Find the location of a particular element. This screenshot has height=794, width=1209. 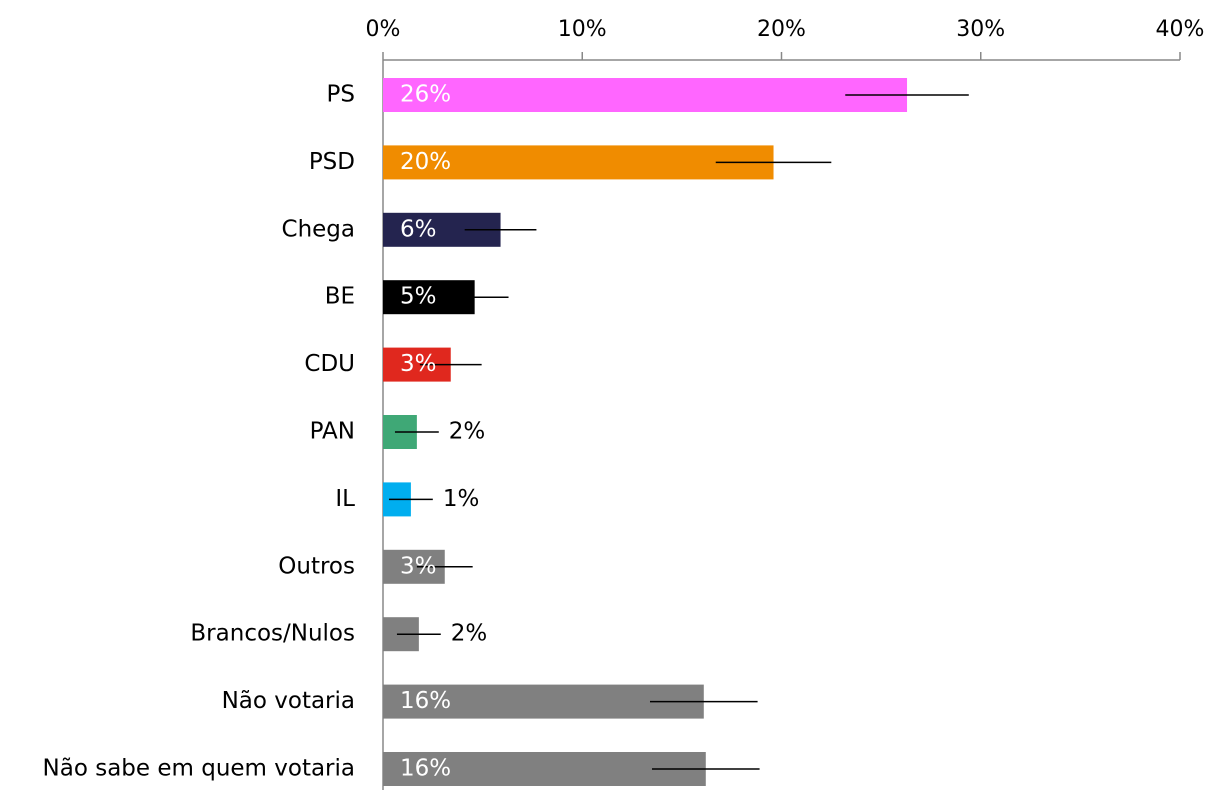

category-label: CDU is located at coordinates (329, 364).